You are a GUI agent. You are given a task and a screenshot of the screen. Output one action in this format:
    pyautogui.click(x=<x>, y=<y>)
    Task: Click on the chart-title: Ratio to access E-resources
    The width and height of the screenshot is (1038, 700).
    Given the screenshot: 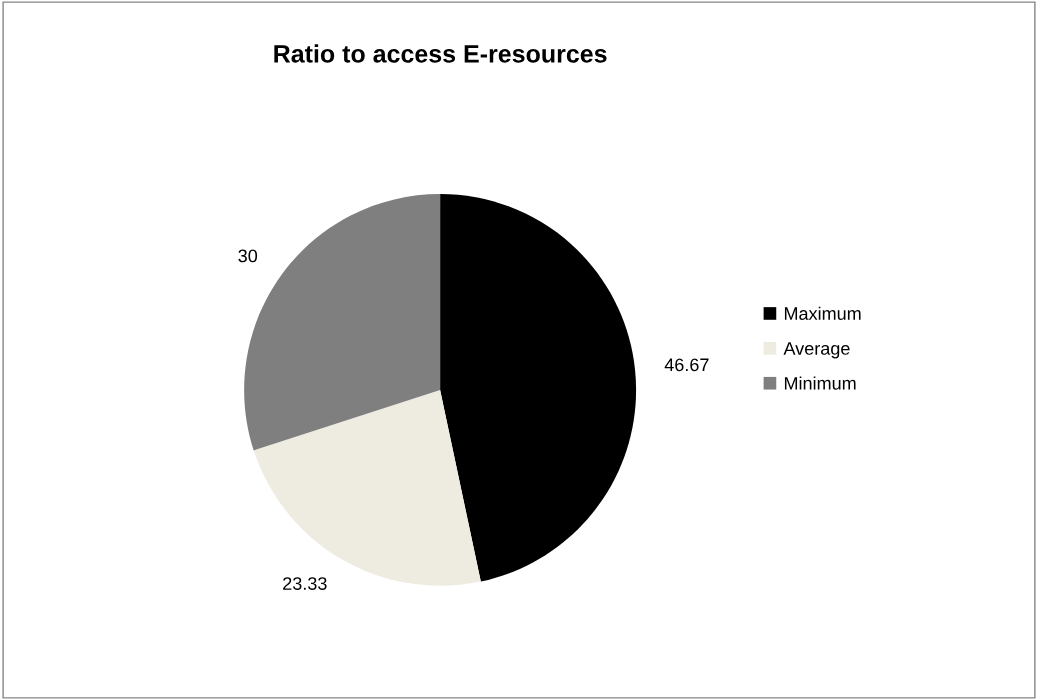 What is the action you would take?
    pyautogui.click(x=440, y=53)
    